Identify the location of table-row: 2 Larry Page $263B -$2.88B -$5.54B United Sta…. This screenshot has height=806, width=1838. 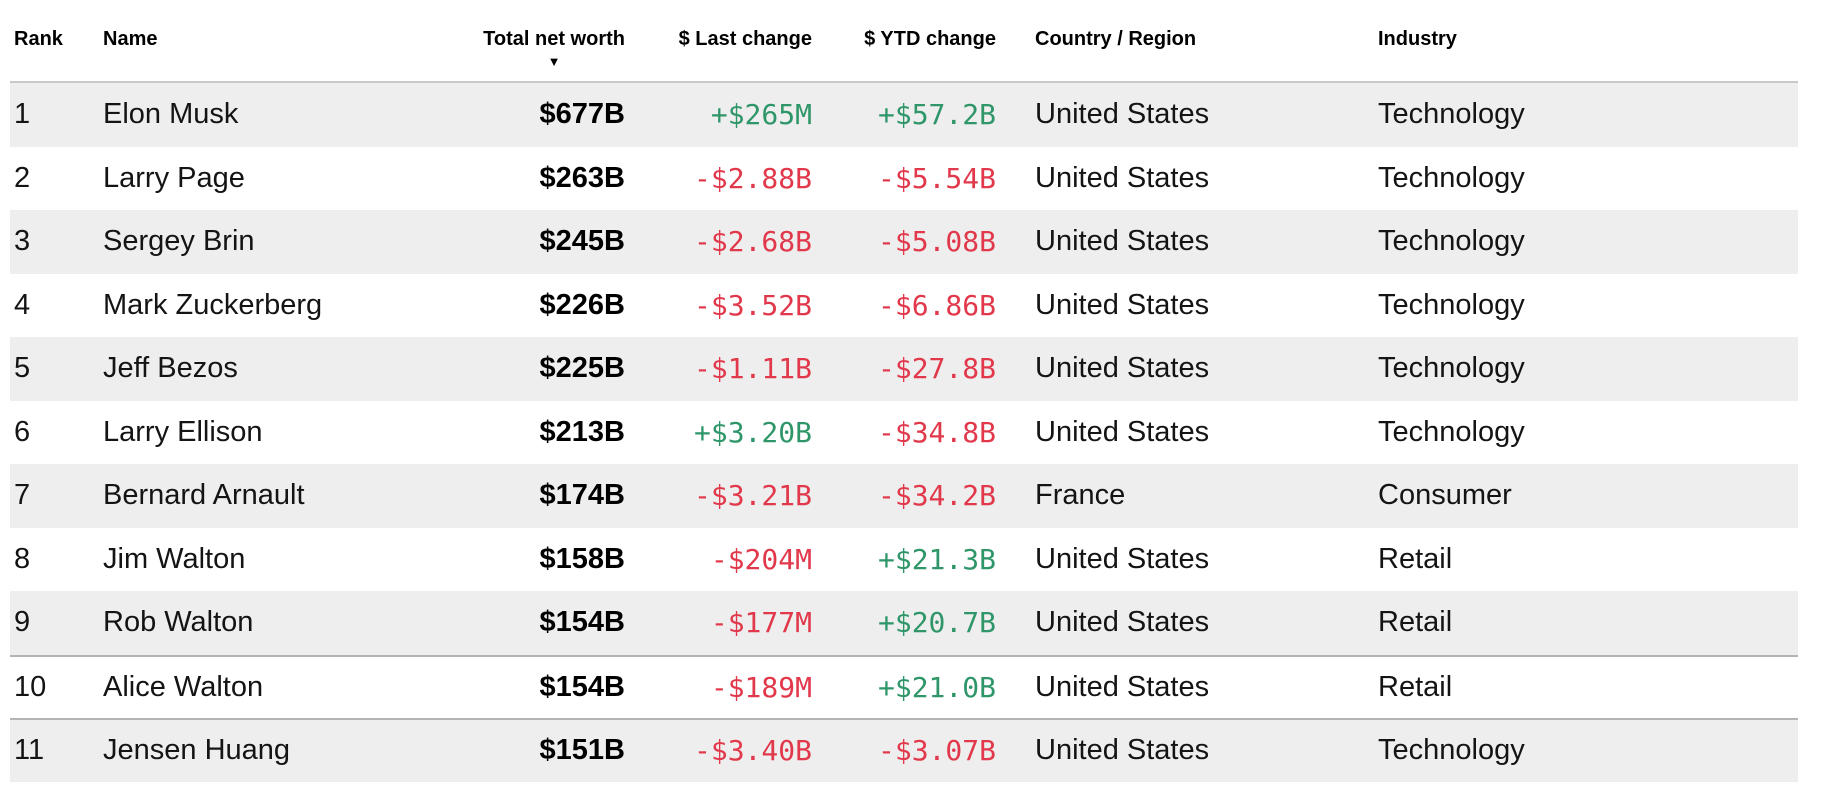
(904, 179).